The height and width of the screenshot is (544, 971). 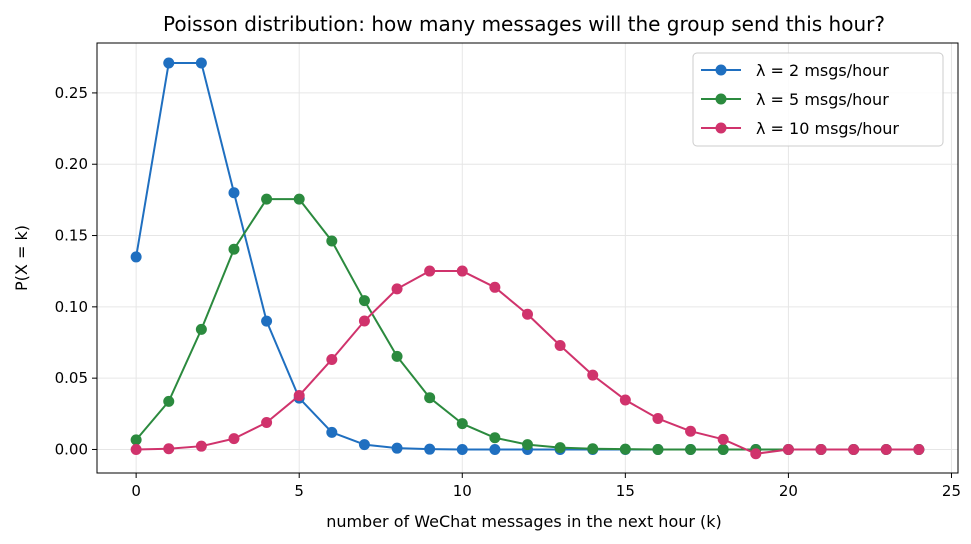 I want to click on y-tick-label: 0.10, so click(x=71, y=307).